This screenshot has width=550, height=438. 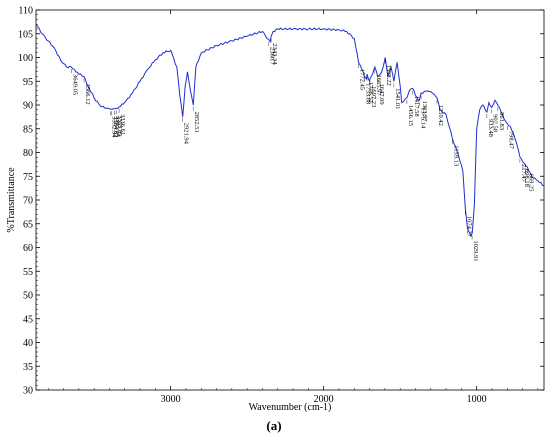 I want to click on peak-label: 3566.12, so click(x=87, y=94).